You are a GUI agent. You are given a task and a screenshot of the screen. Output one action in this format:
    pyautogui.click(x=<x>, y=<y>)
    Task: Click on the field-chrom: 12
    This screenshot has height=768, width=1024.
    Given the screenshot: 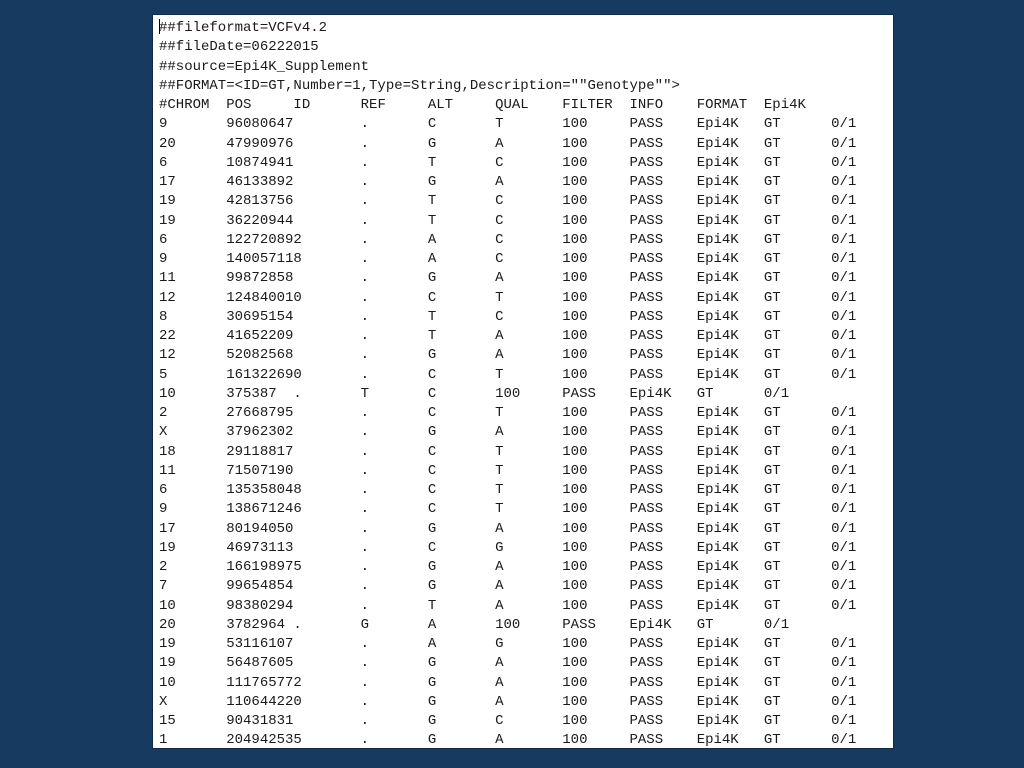 What is the action you would take?
    pyautogui.click(x=167, y=355)
    